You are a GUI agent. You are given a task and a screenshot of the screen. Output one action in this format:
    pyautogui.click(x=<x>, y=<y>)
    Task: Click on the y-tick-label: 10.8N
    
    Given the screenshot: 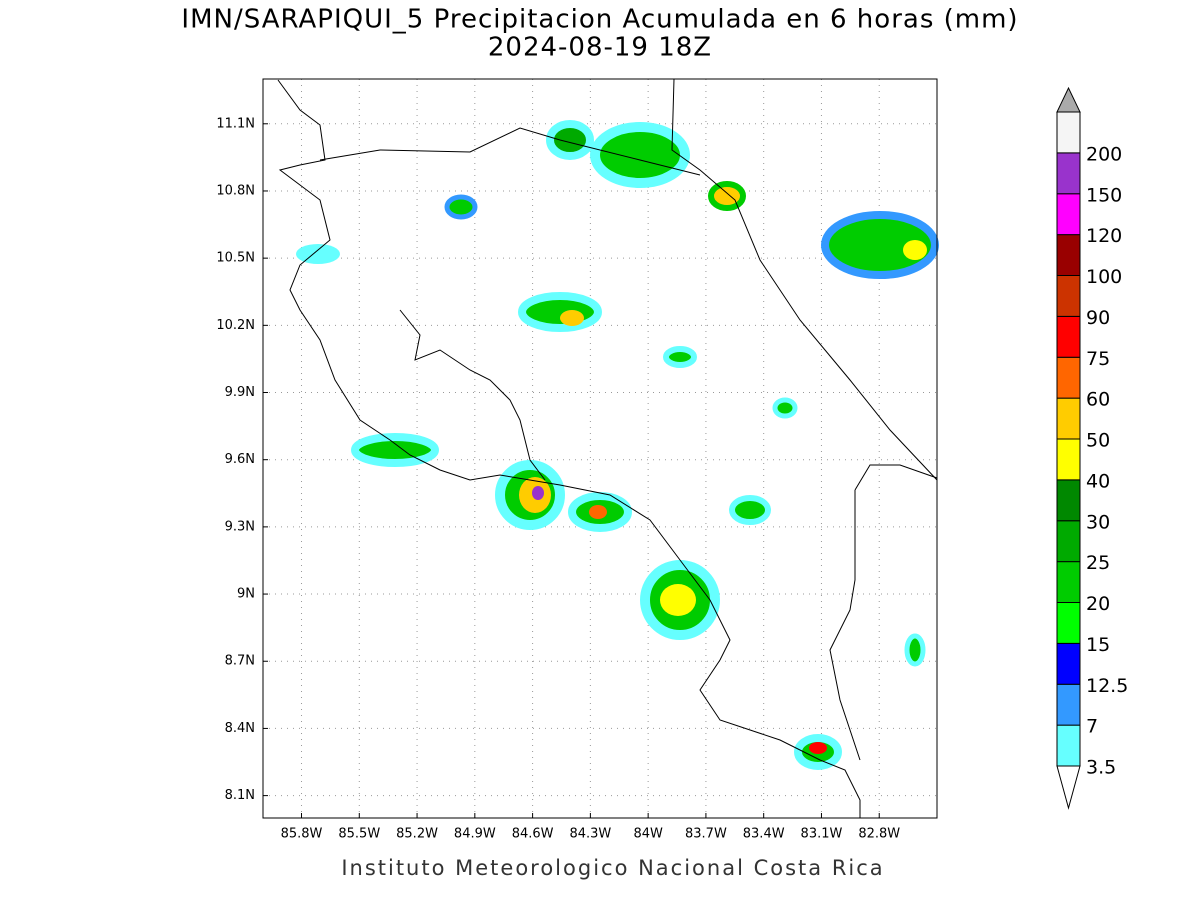 What is the action you would take?
    pyautogui.click(x=235, y=190)
    